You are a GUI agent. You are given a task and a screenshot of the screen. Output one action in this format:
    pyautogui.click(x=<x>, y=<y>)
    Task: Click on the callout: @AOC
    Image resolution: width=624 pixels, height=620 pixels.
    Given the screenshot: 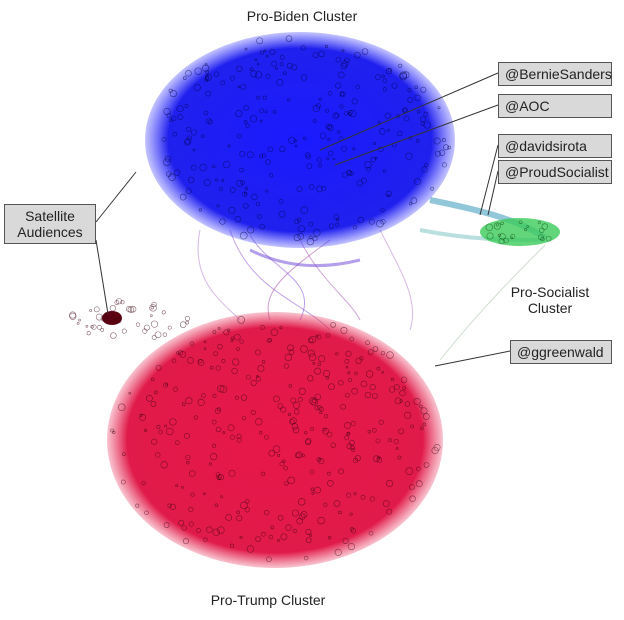 What is the action you would take?
    pyautogui.click(x=555, y=106)
    